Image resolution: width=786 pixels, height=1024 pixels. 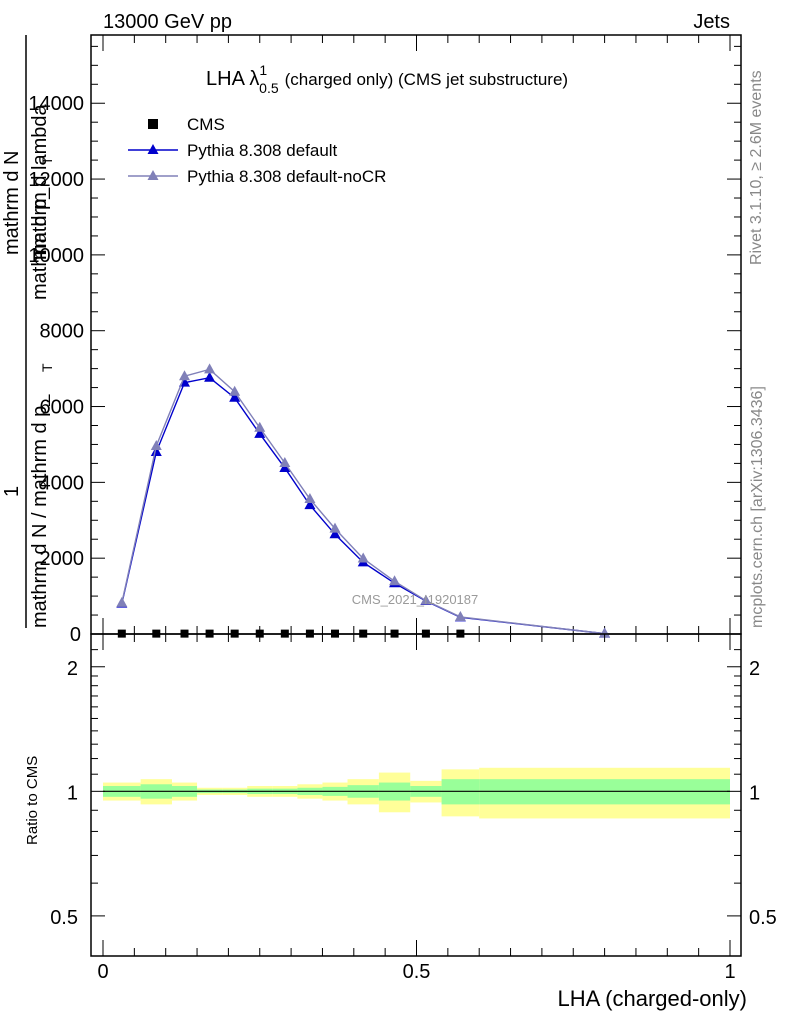 What do you see at coordinates (167, 22) in the screenshot?
I see `header-left: 13000 GeV pp` at bounding box center [167, 22].